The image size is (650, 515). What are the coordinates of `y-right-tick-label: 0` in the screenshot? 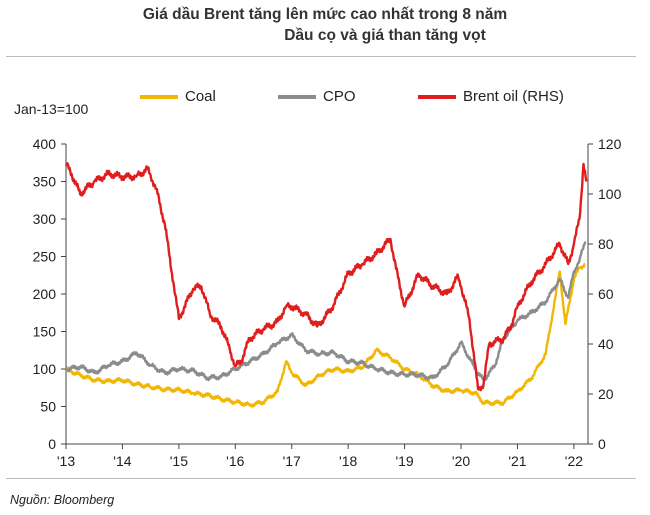 It's located at (602, 444).